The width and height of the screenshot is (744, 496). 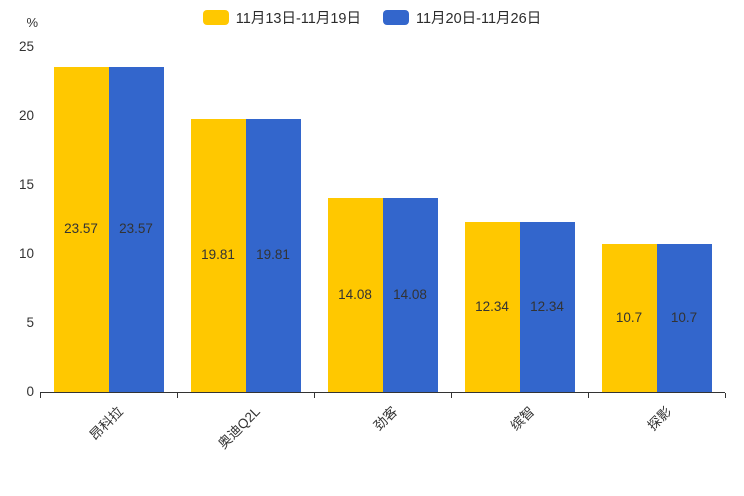 I want to click on y-axis-tick-label: 10, so click(x=26, y=253).